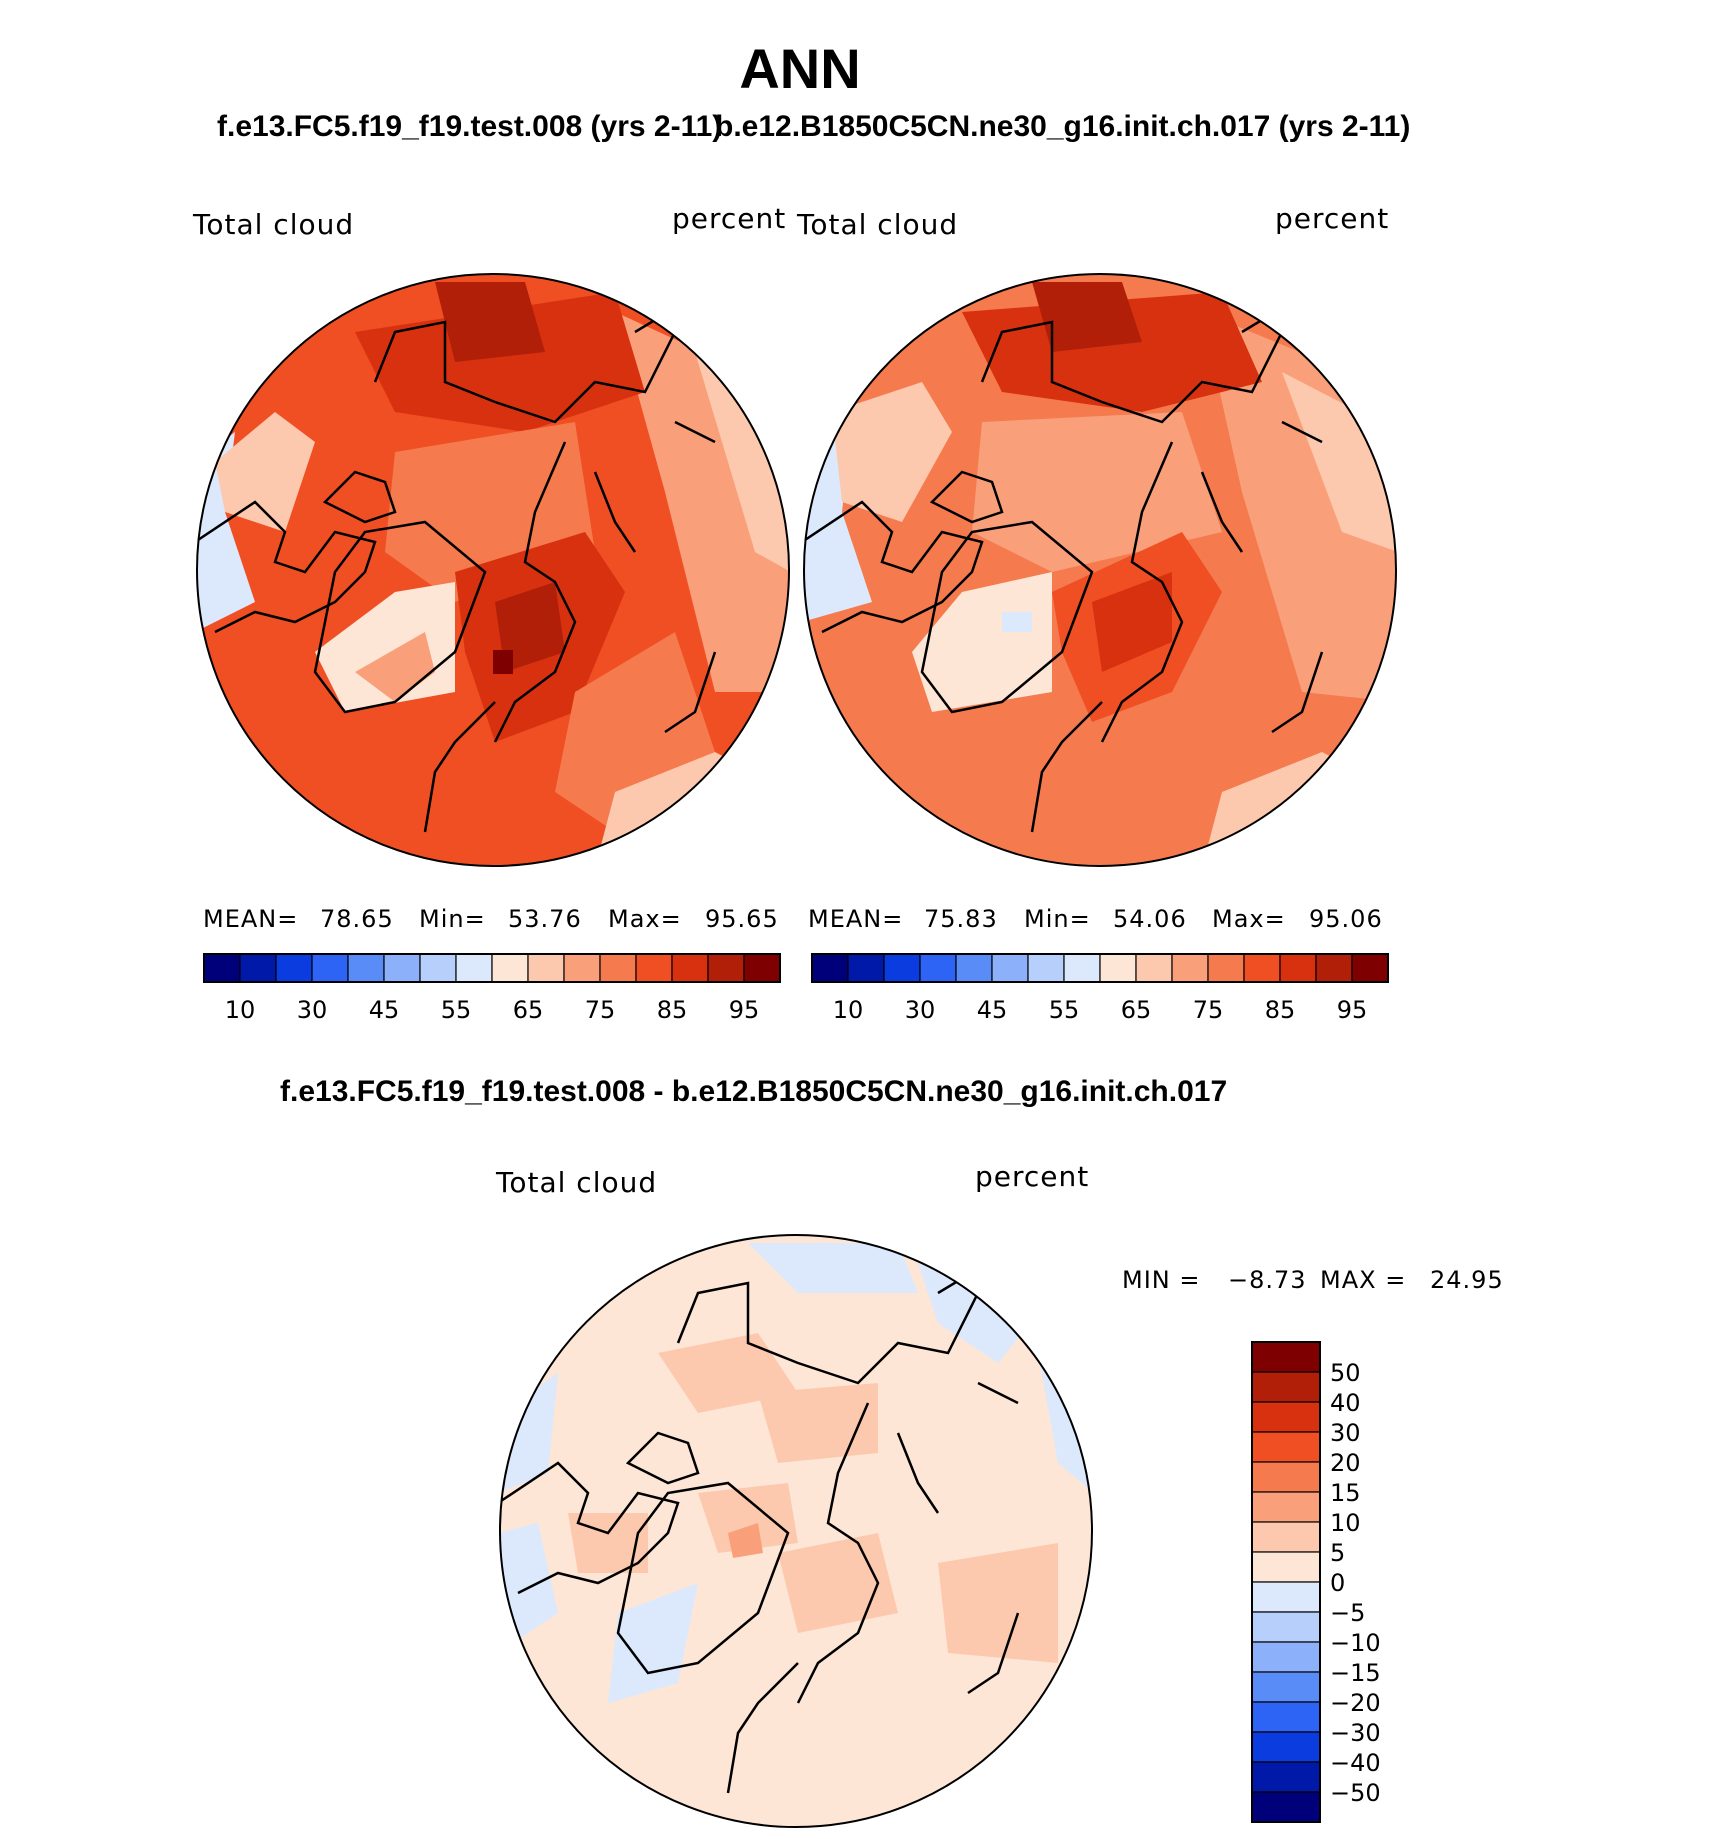 Image resolution: width=1710 pixels, height=1839 pixels. What do you see at coordinates (800, 68) in the screenshot?
I see `figure-title: ANN` at bounding box center [800, 68].